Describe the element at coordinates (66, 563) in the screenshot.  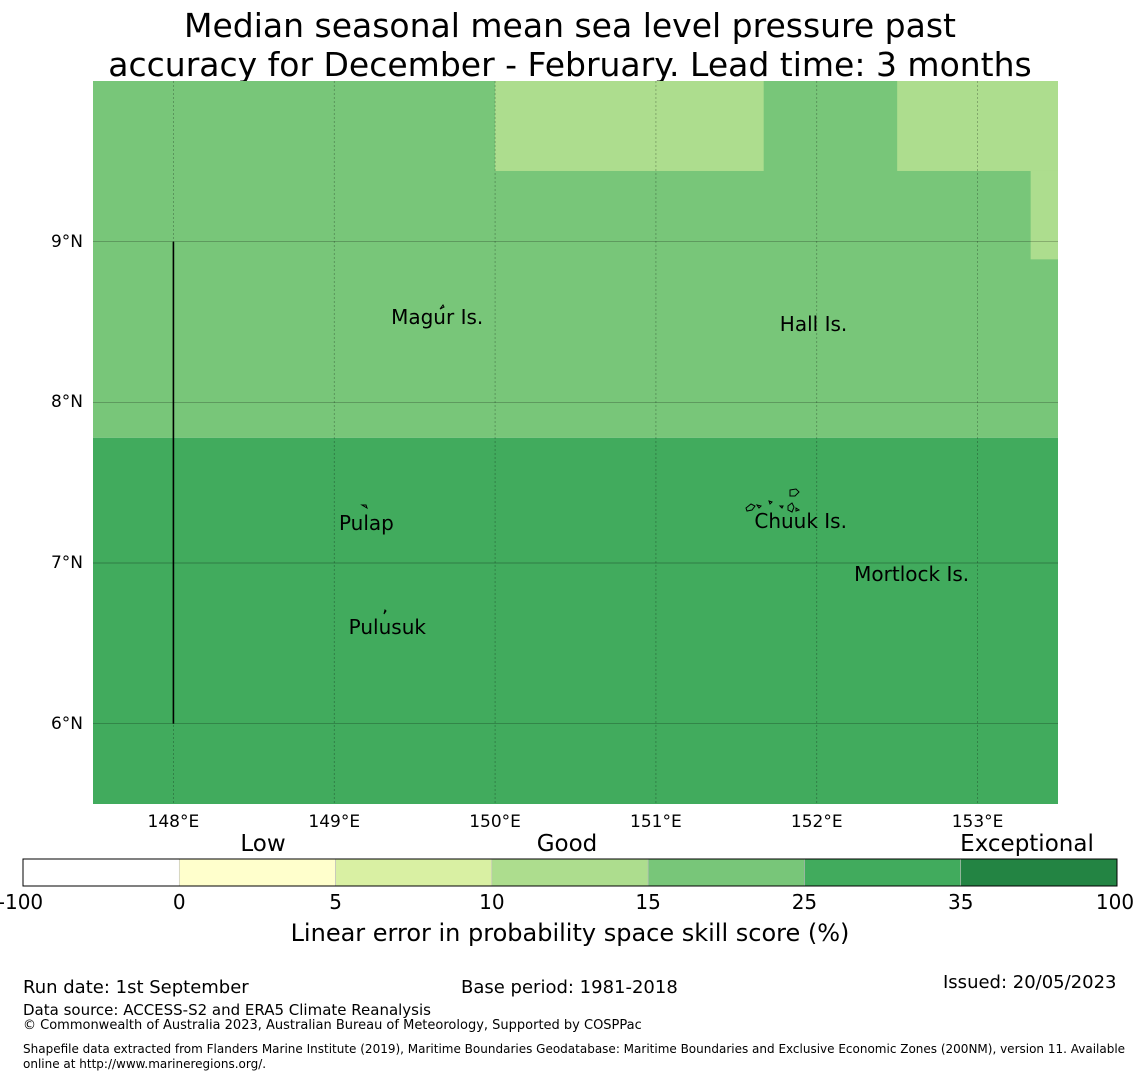
I see `latitude-tick-label: 7°N` at that location.